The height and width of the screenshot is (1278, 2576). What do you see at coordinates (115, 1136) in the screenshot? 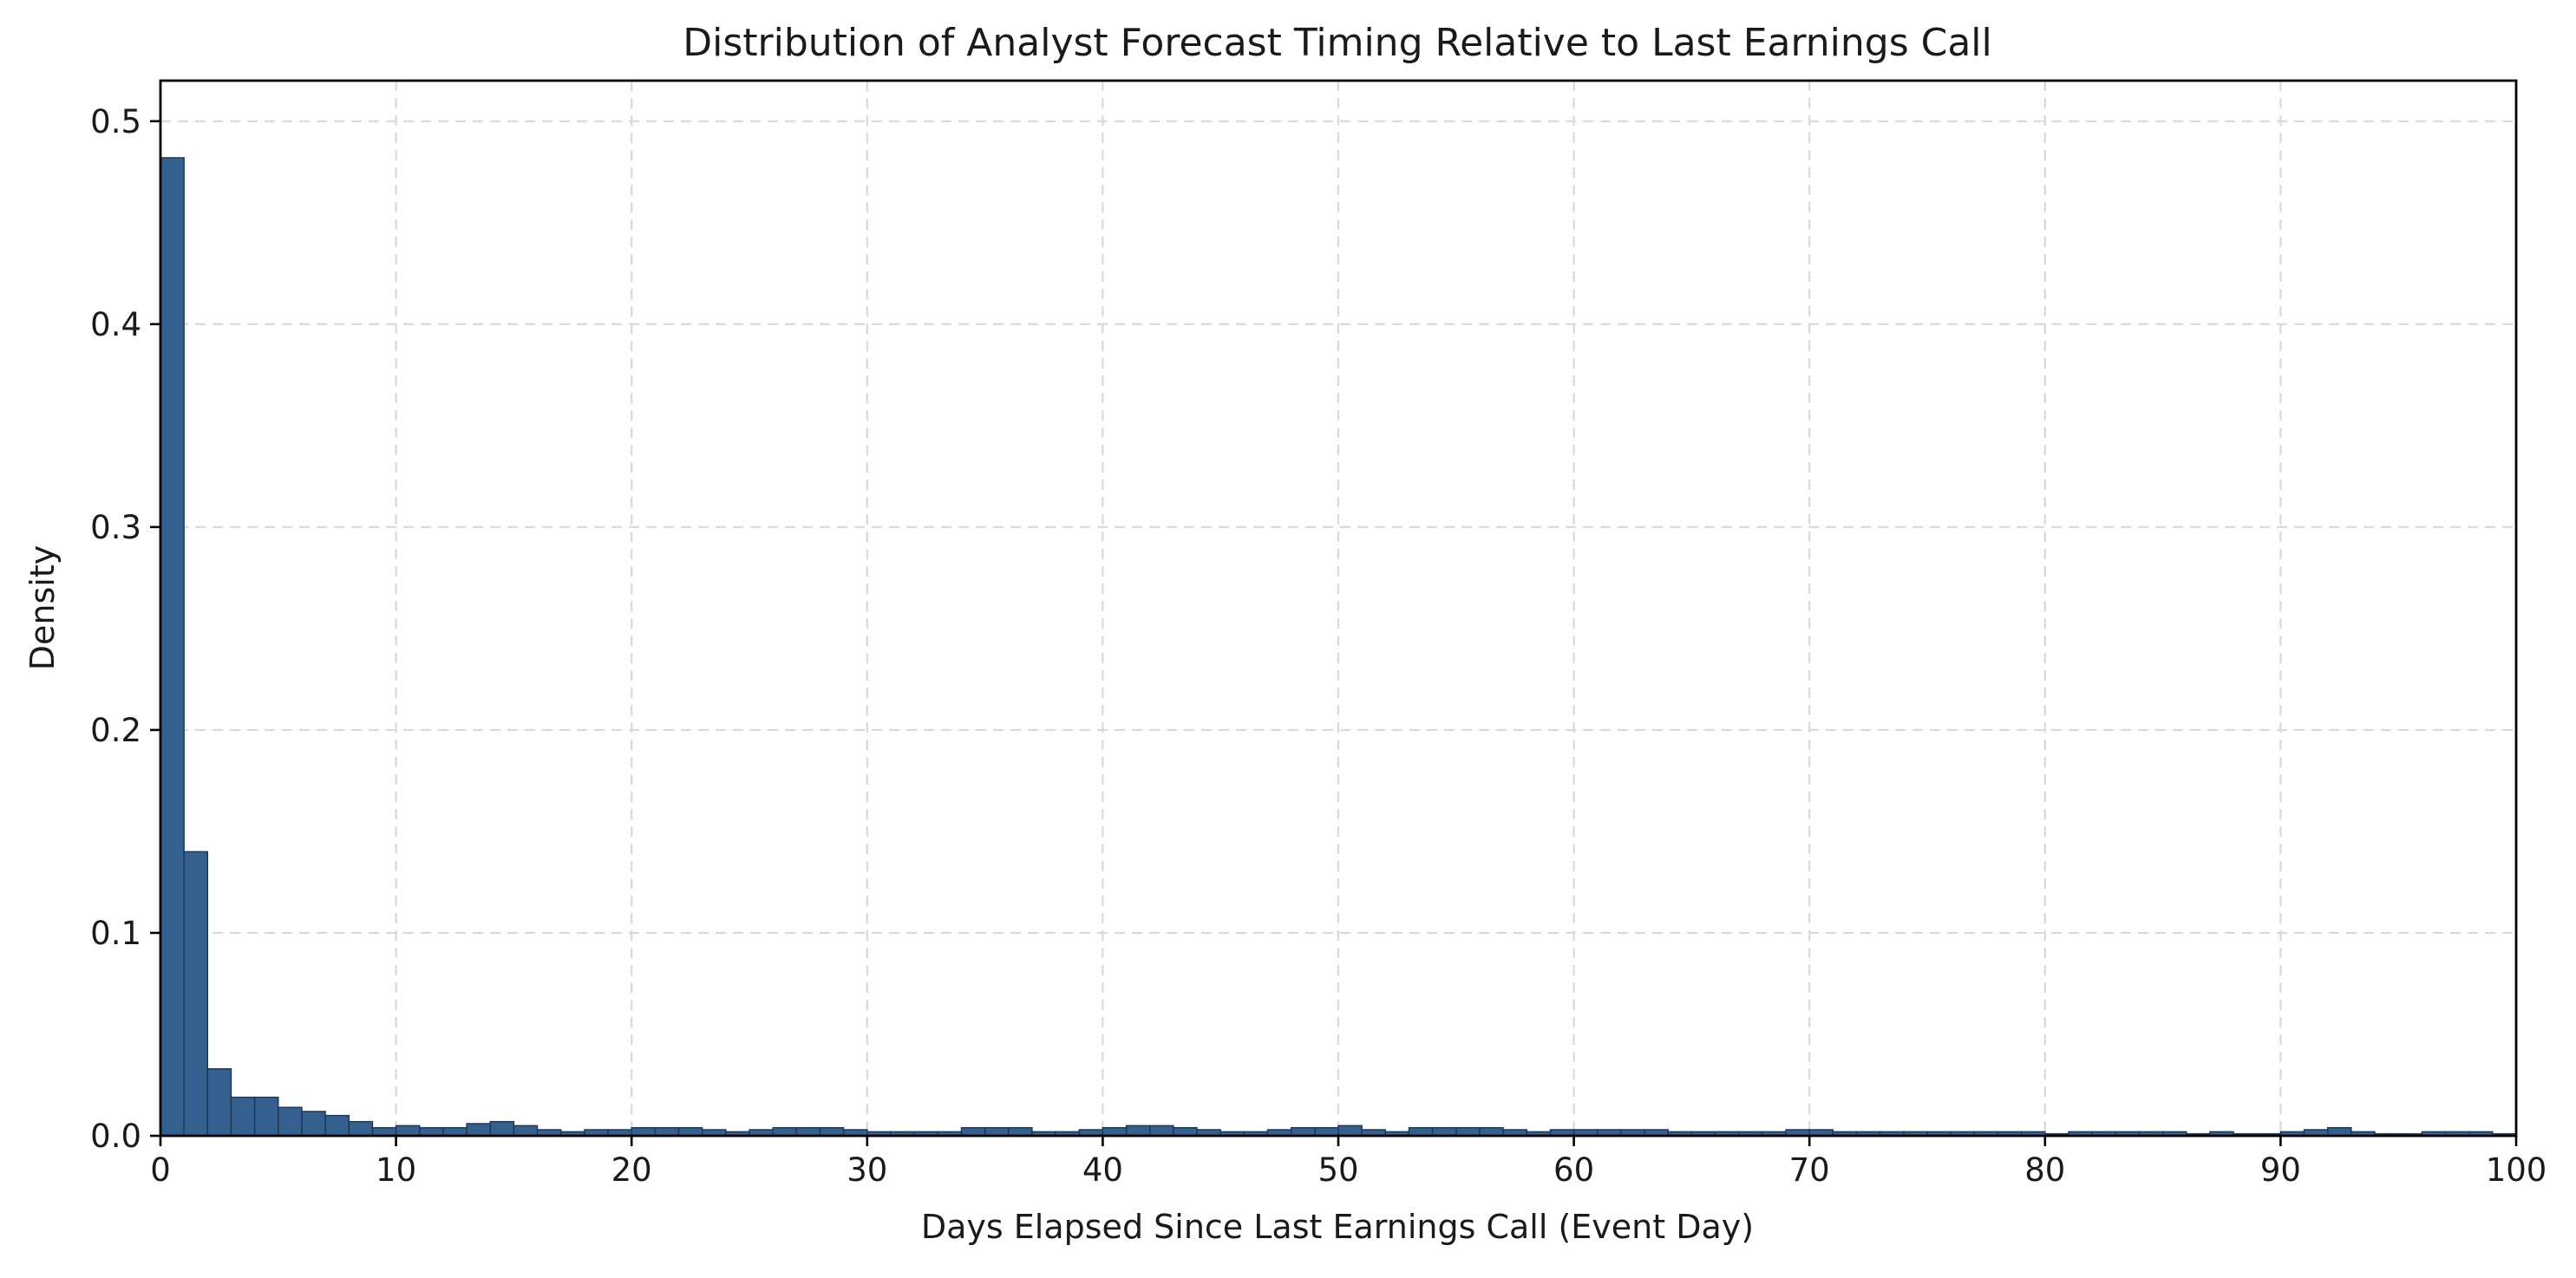
I see `y-tick-label: 0.0` at bounding box center [115, 1136].